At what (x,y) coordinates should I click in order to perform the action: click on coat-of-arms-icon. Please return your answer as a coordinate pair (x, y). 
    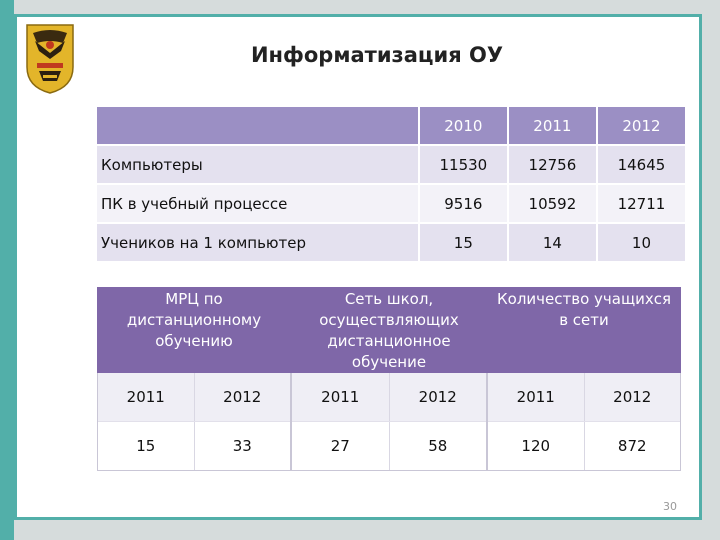
    Looking at the image, I should click on (50, 59).